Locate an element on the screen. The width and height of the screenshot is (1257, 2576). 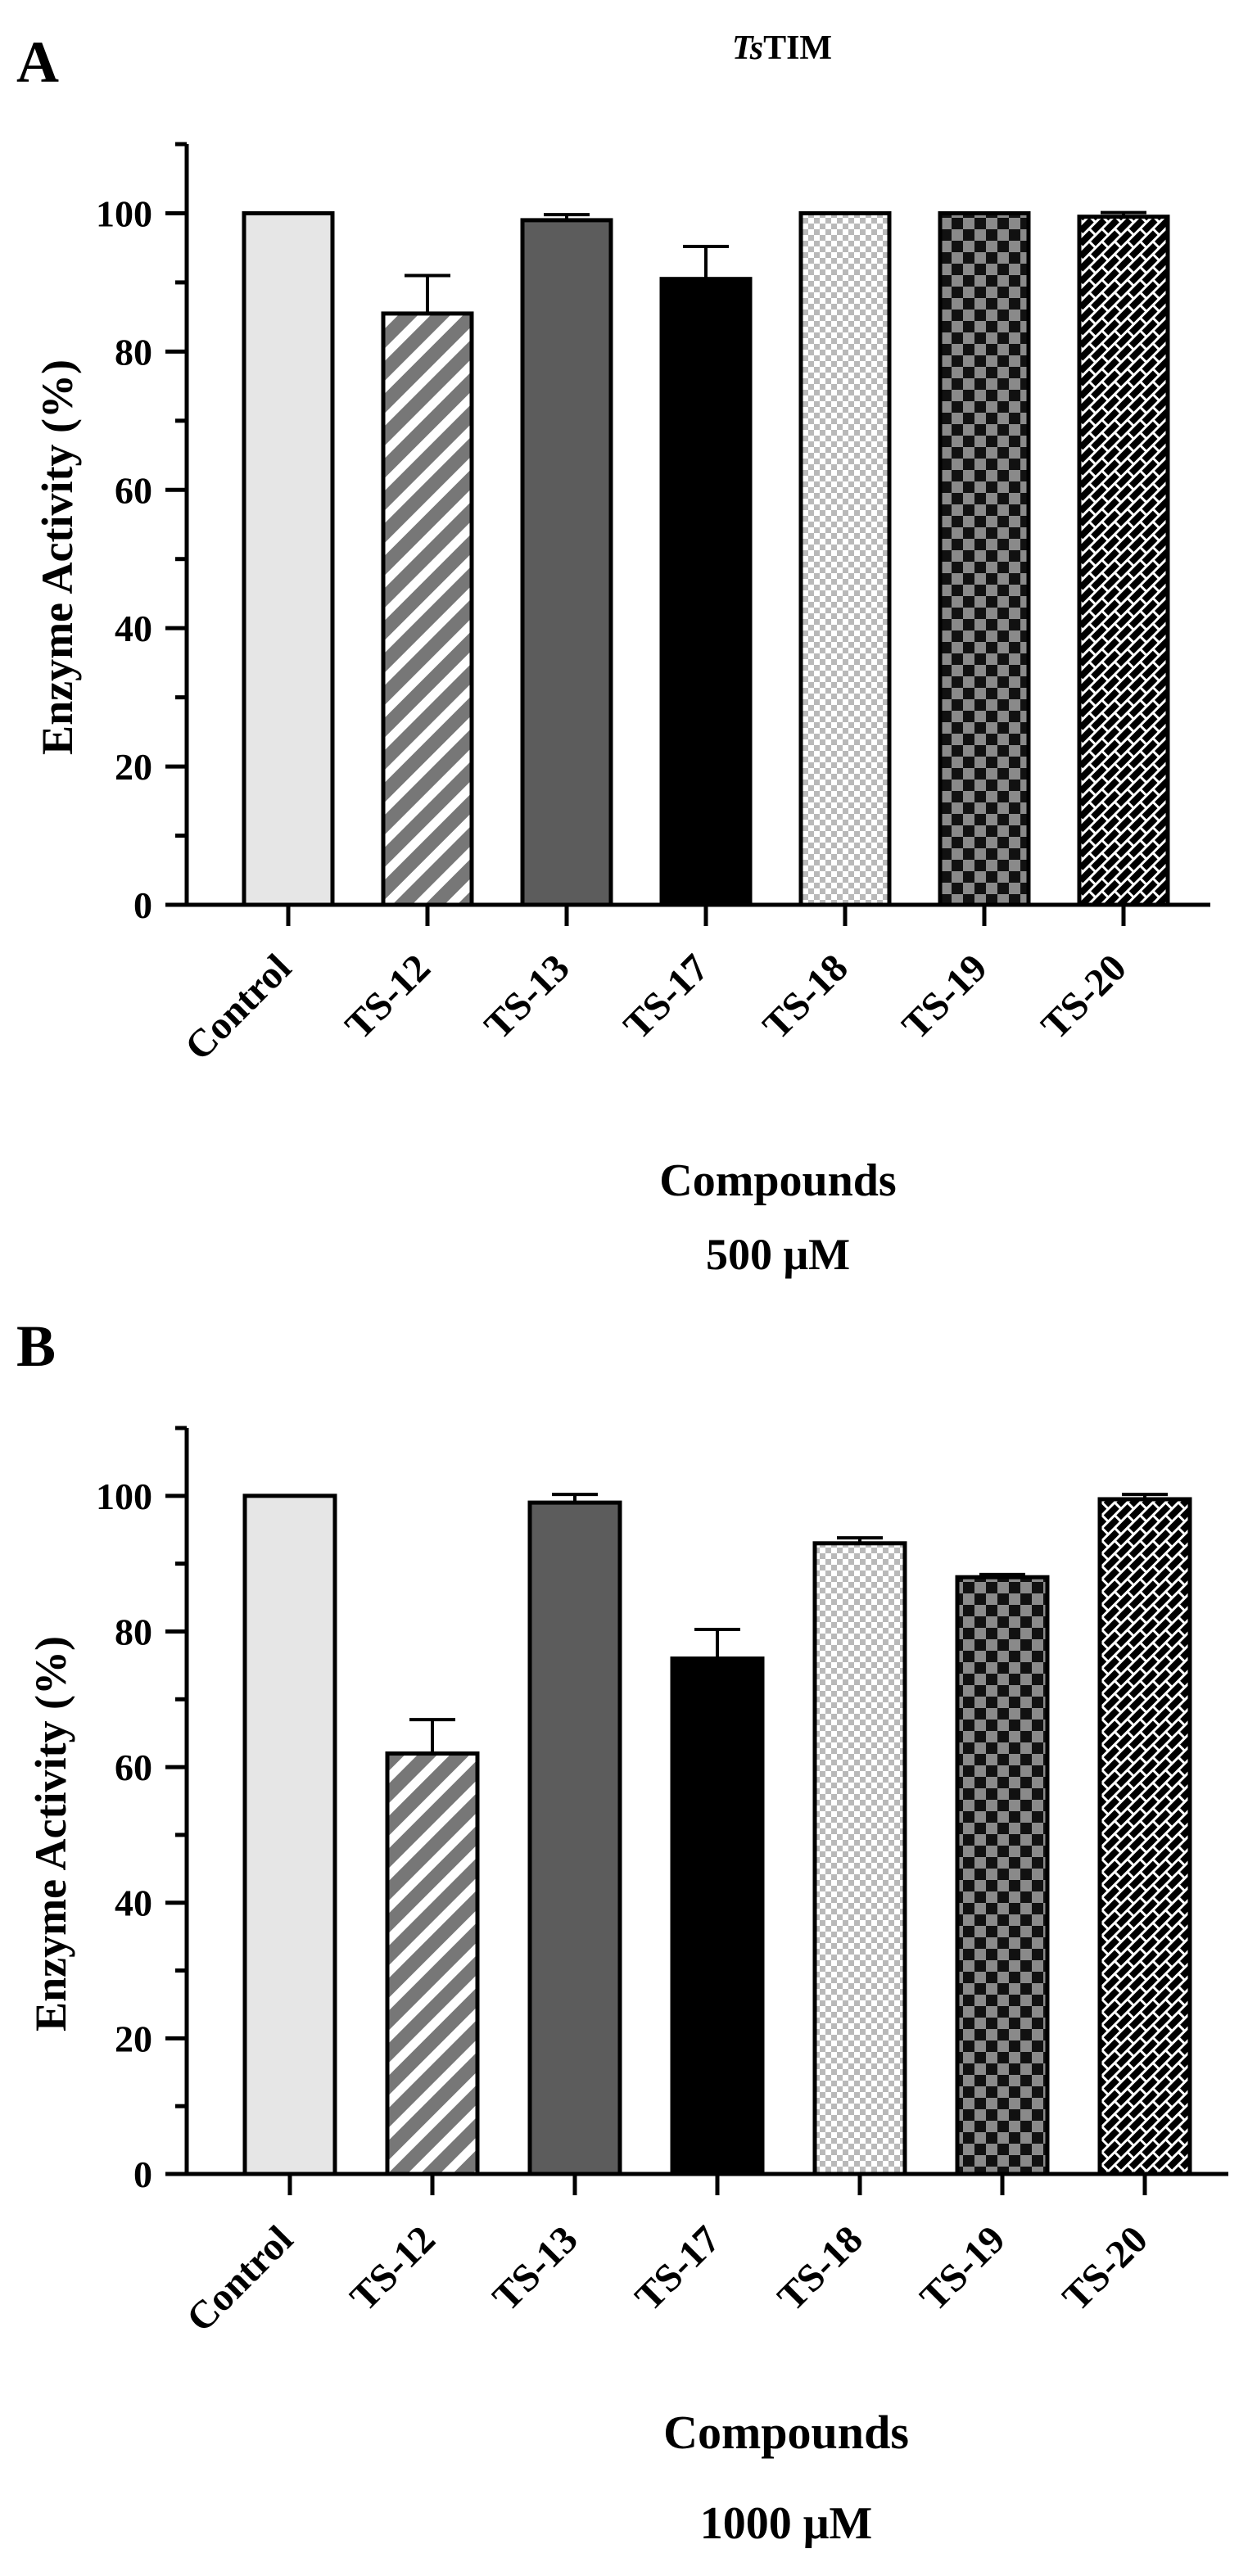
panel-label-a: A is located at coordinates (37, 62).